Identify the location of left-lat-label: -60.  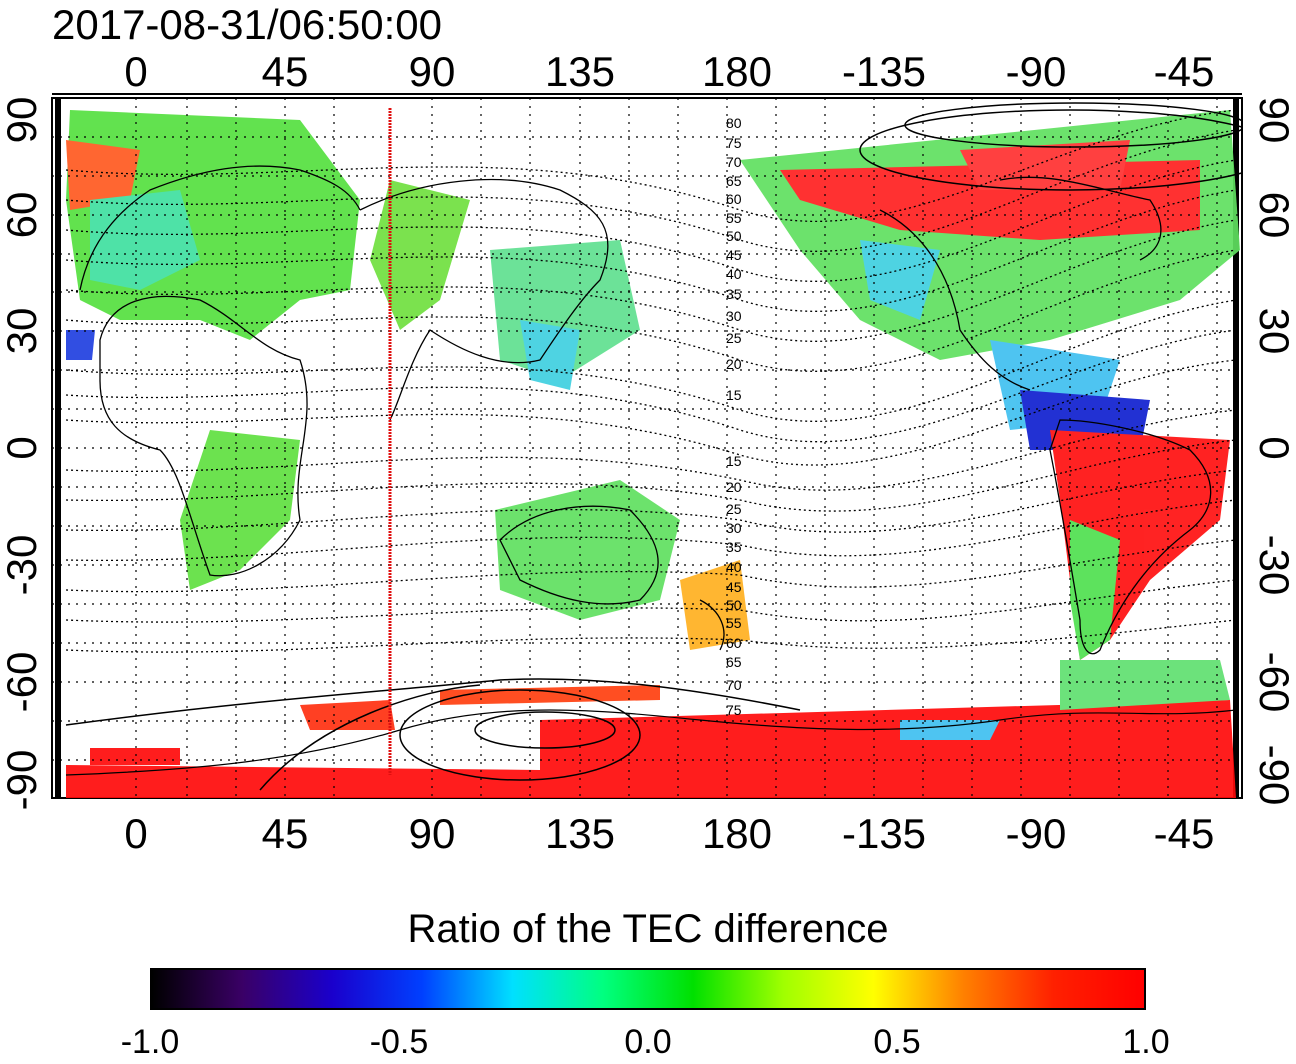
(22, 682).